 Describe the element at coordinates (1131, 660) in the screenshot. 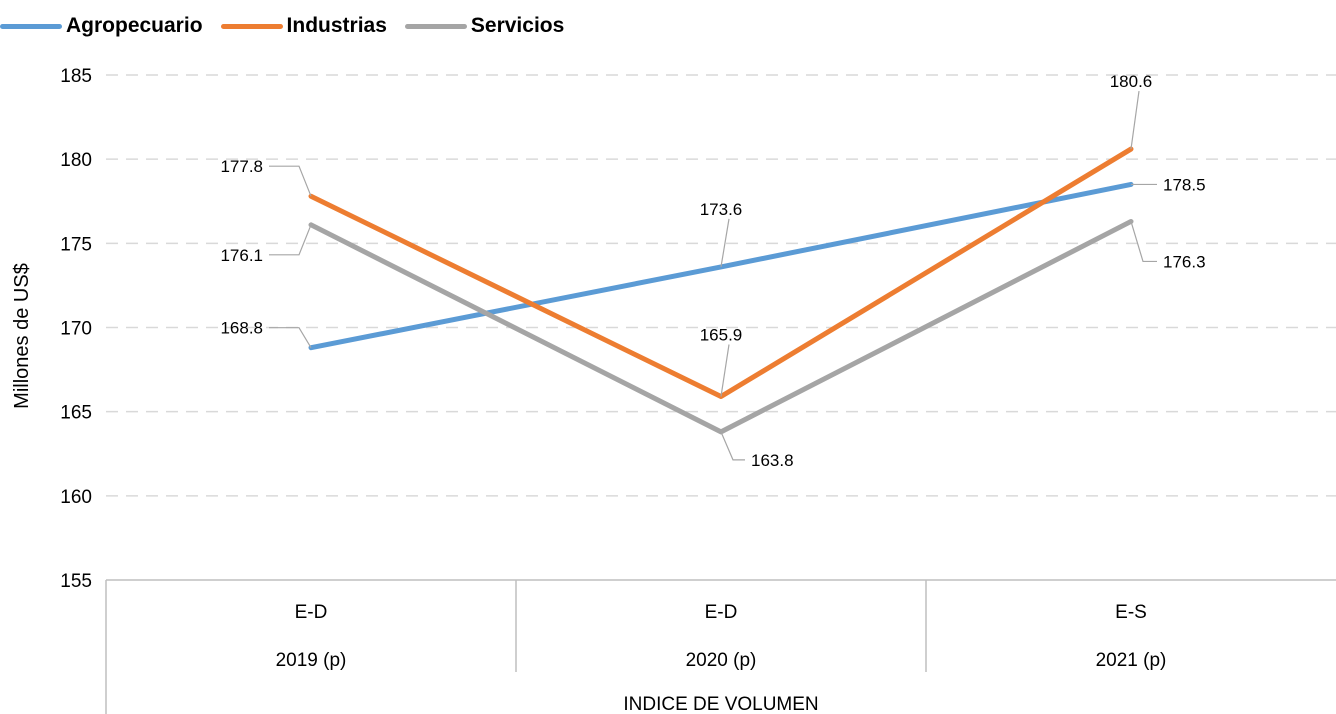

I see `x-tick-label: 2021 (p)` at that location.